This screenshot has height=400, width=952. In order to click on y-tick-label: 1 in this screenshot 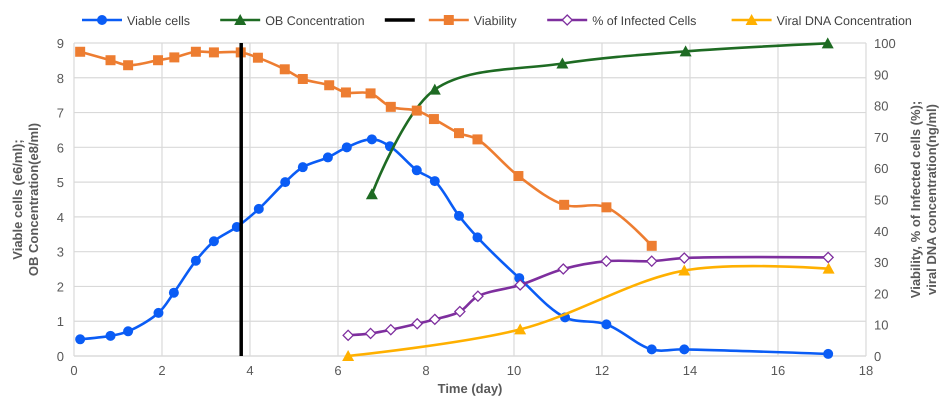, I will do `click(60, 322)`.